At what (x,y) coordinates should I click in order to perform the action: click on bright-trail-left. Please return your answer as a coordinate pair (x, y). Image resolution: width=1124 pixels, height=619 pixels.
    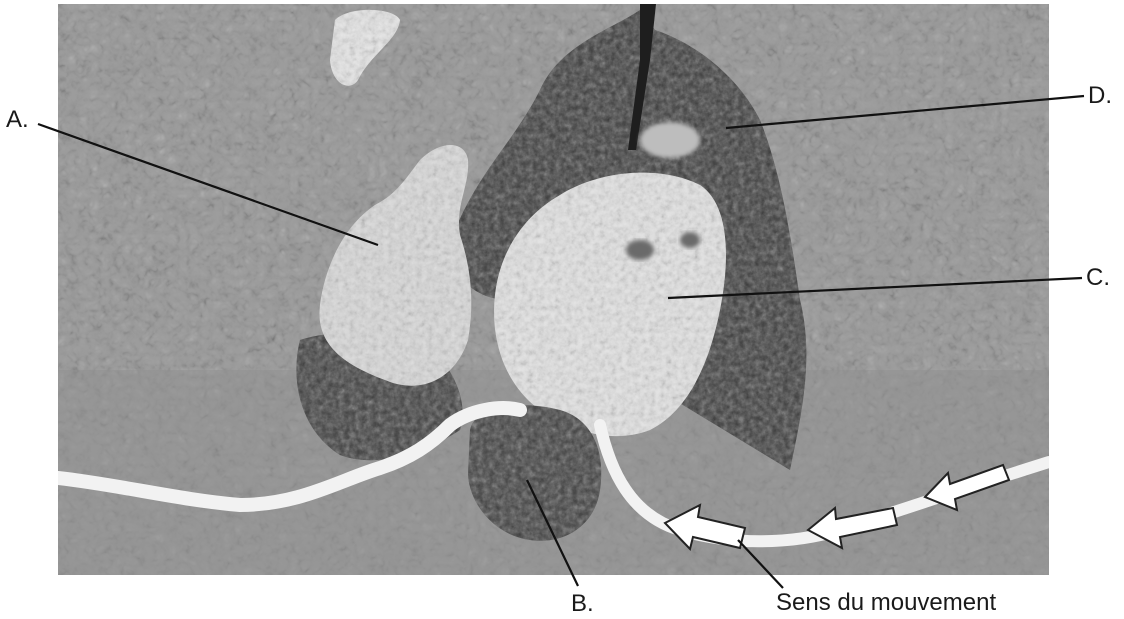
    Looking at the image, I should click on (292, 457).